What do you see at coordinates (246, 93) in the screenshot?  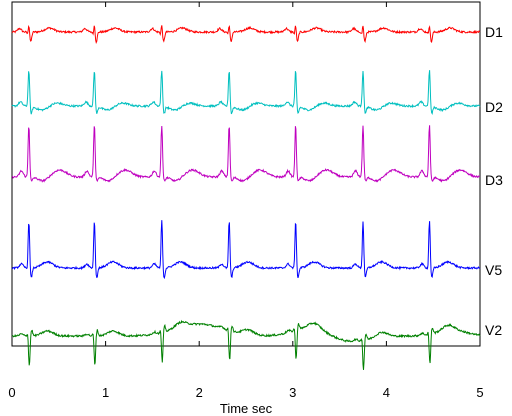 I see `trace-d2` at bounding box center [246, 93].